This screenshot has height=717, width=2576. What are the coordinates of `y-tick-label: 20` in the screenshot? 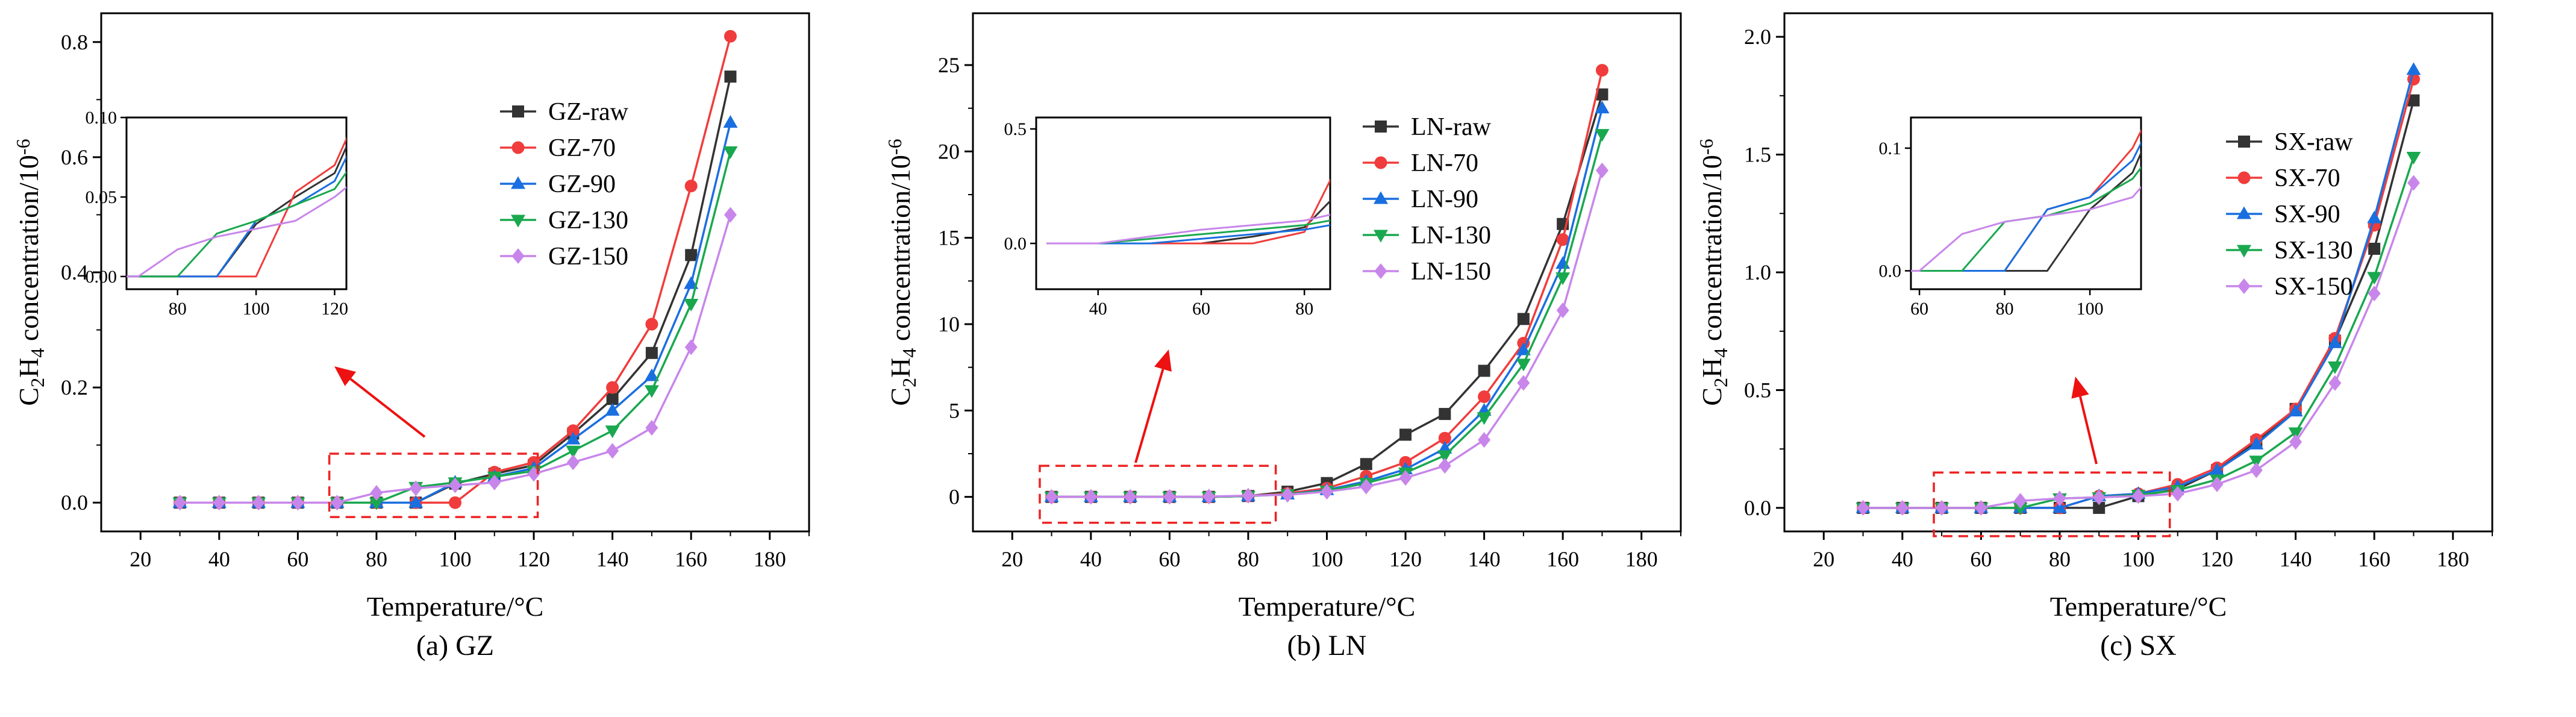 It's located at (949, 151).